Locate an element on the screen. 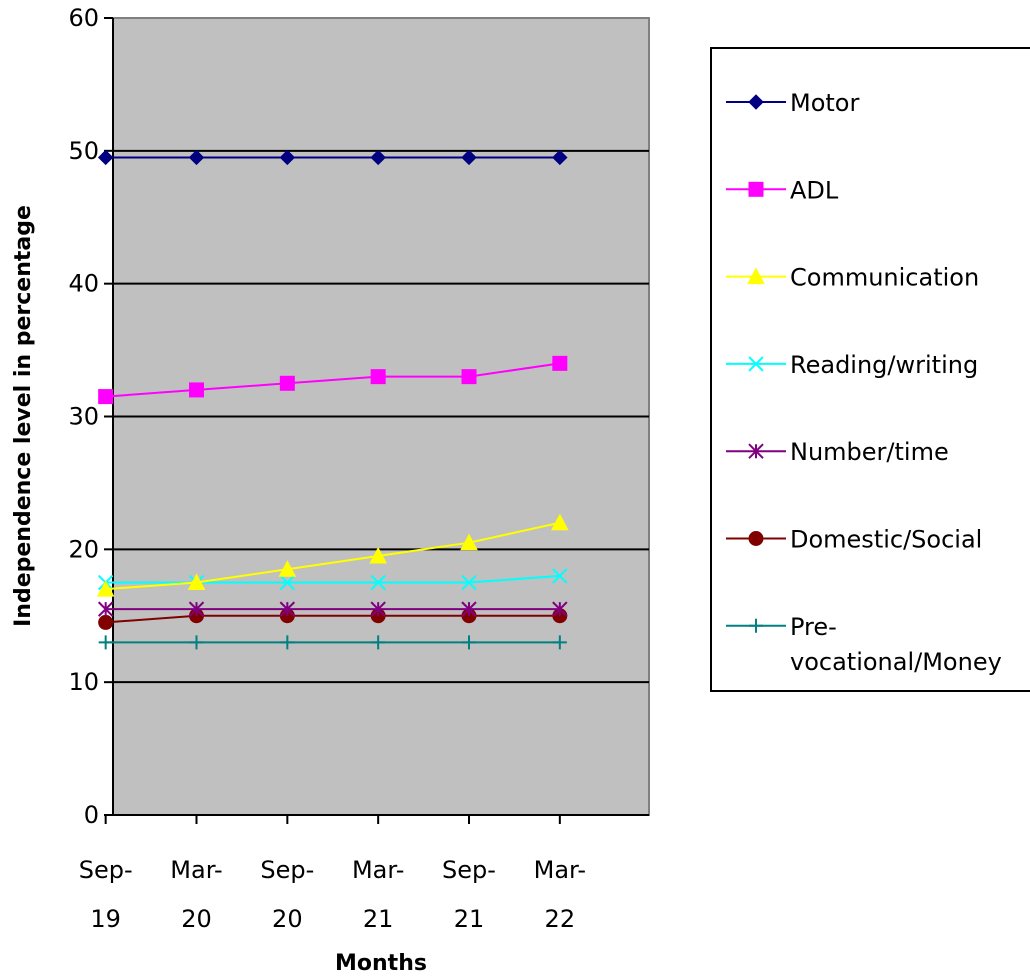 This screenshot has height=978, width=1030. y-tick-label: 60 is located at coordinates (83, 18).